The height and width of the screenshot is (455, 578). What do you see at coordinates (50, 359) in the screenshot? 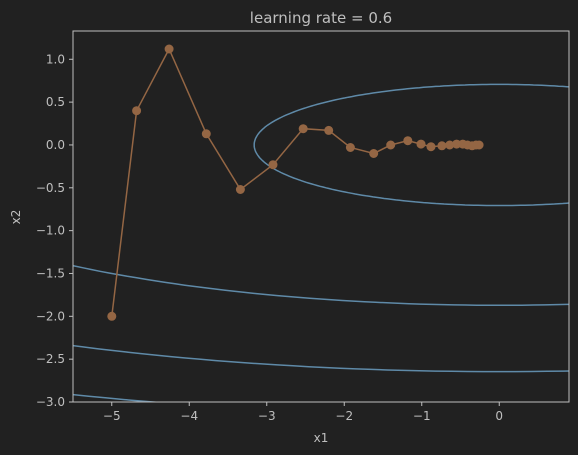
I see `y-tick-label: −2.5` at bounding box center [50, 359].